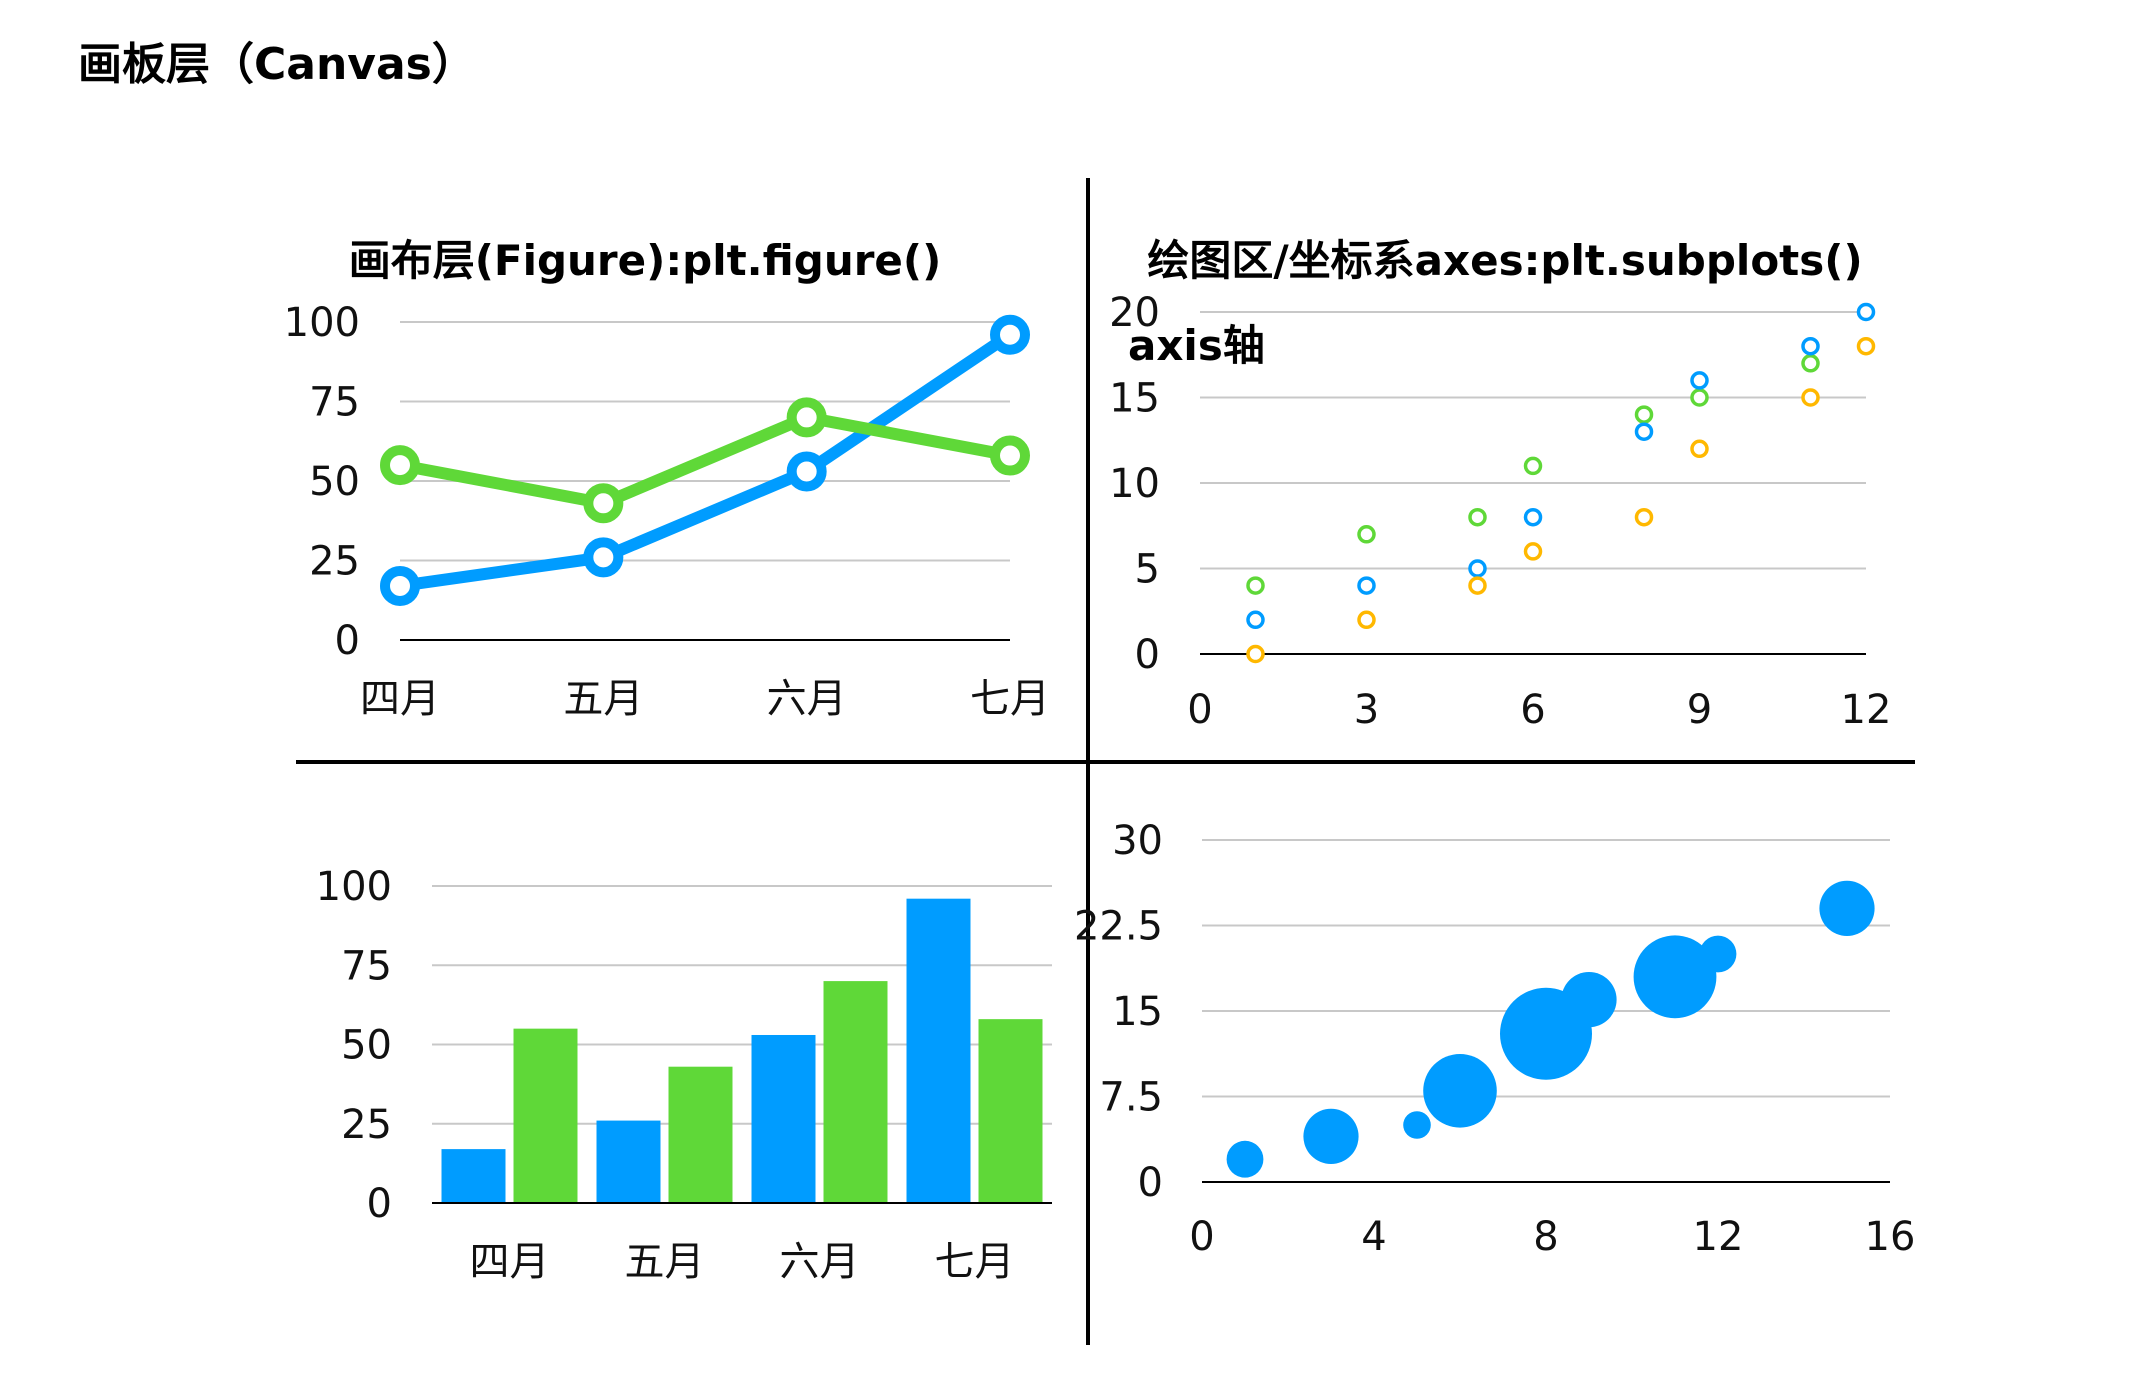 The height and width of the screenshot is (1384, 2134). What do you see at coordinates (1134, 484) in the screenshot?
I see `y-tick-label: 10` at bounding box center [1134, 484].